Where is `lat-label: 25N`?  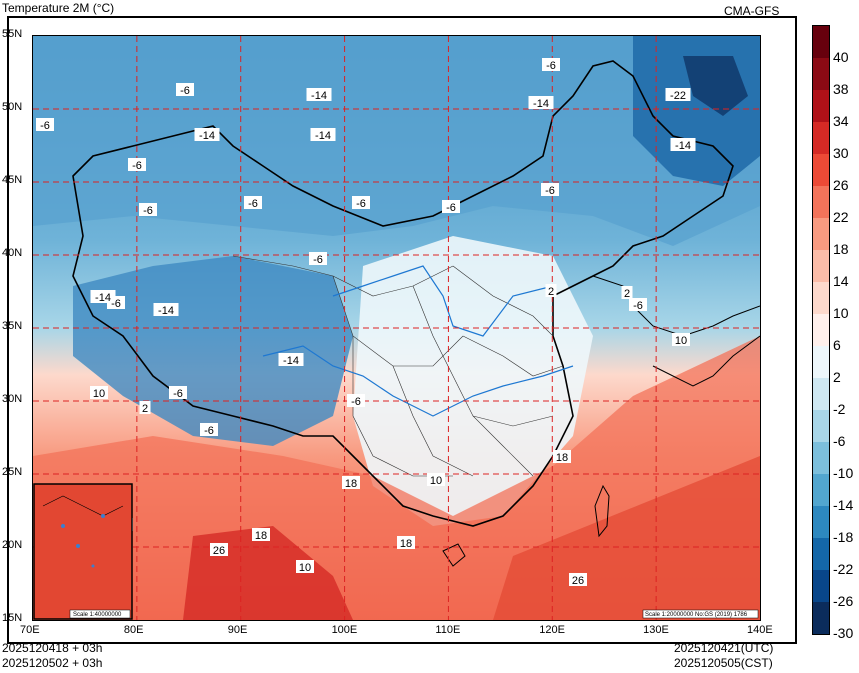 lat-label: 25N is located at coordinates (12, 472).